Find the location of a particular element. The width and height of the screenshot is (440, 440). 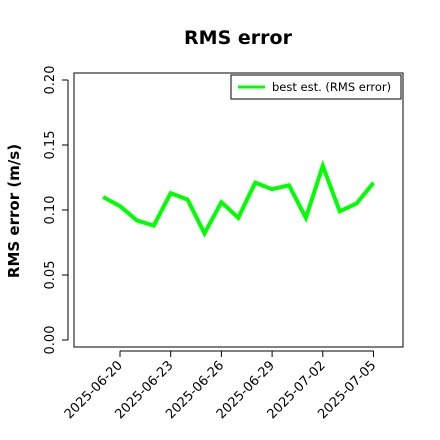

y-tick-label: 0.00 is located at coordinates (50, 340).